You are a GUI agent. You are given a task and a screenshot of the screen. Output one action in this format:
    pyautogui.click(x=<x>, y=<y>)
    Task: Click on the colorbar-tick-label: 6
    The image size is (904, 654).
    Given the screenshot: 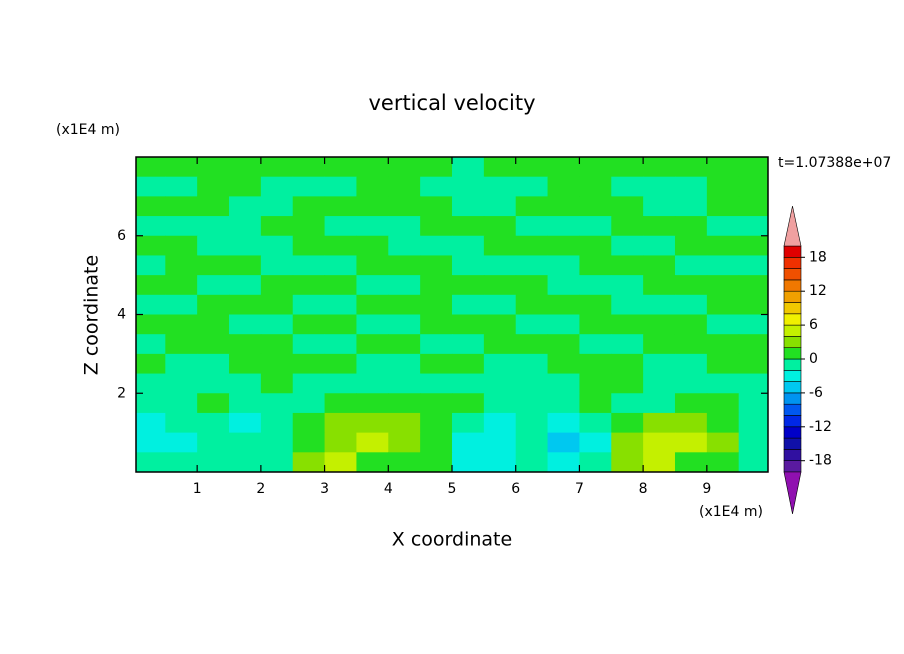 What is the action you would take?
    pyautogui.click(x=813, y=325)
    